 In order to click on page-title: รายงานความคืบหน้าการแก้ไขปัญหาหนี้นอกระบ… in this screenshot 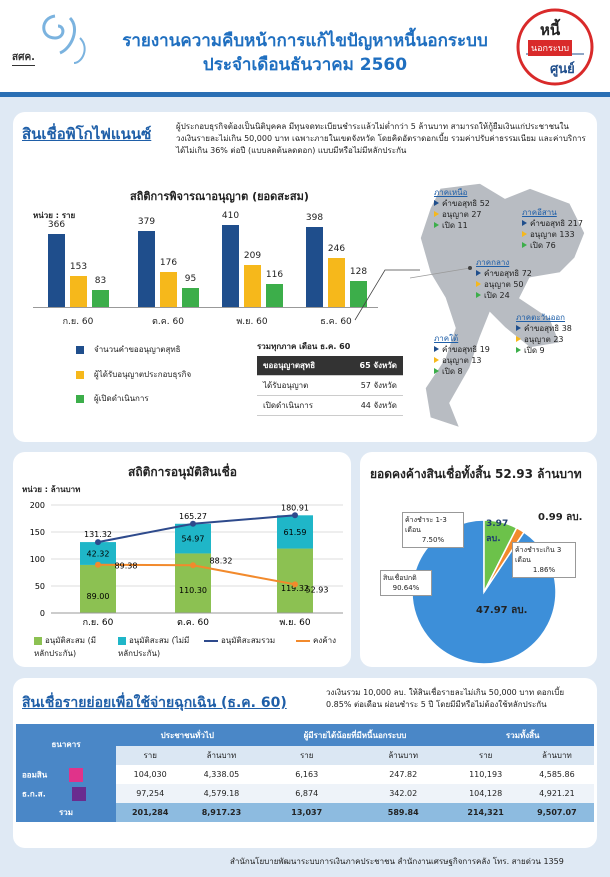, I will do `click(305, 41)`.